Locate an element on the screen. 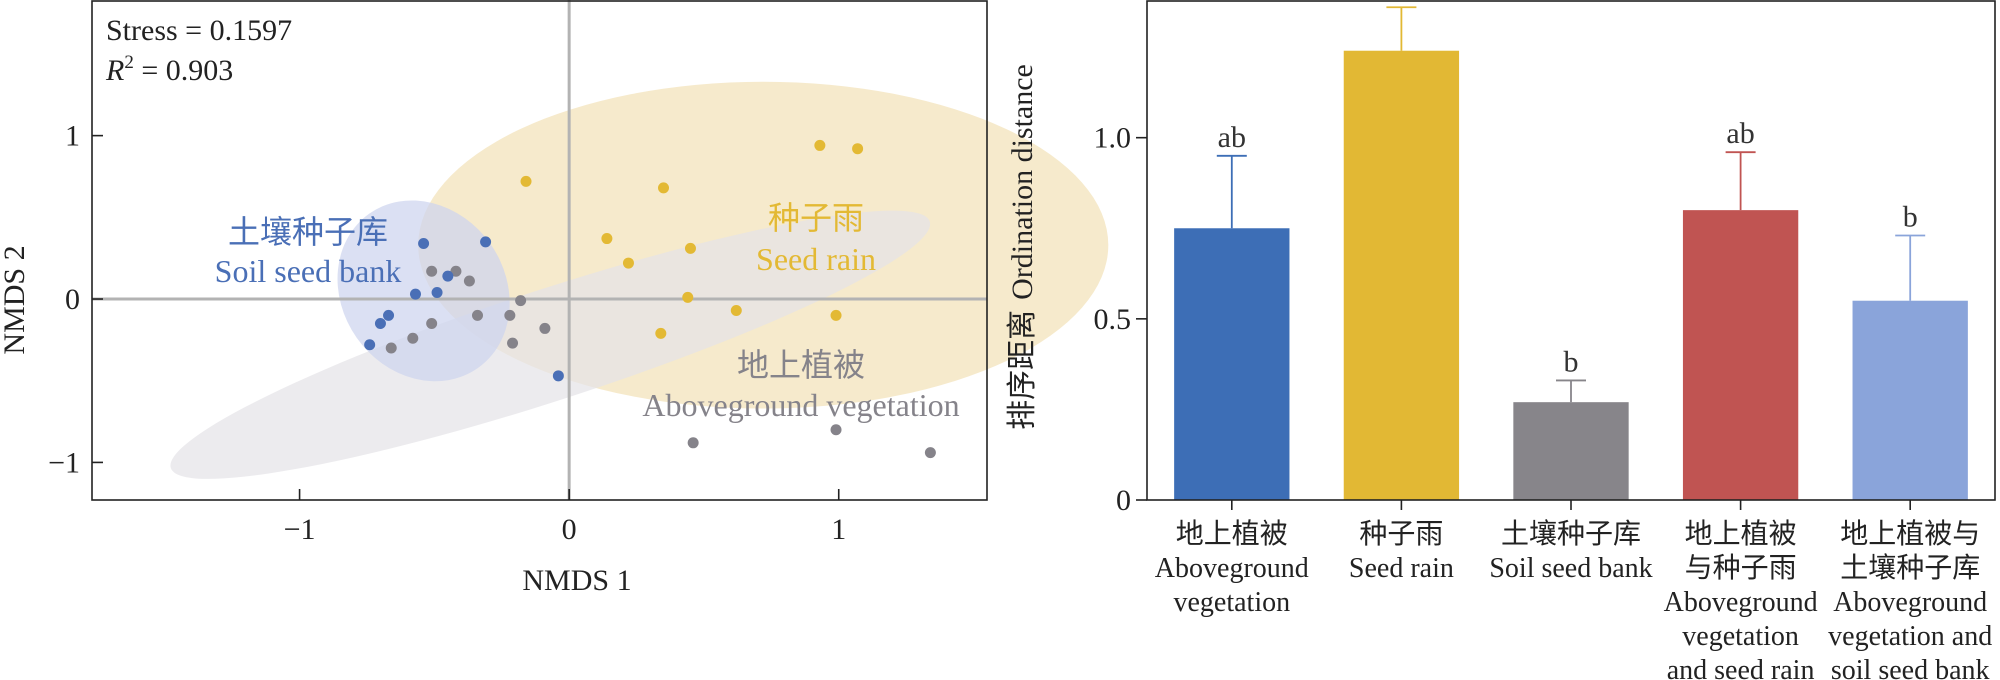 The height and width of the screenshot is (680, 2000). group-label-seed-rain-cn: 种子雨 is located at coordinates (816, 218).